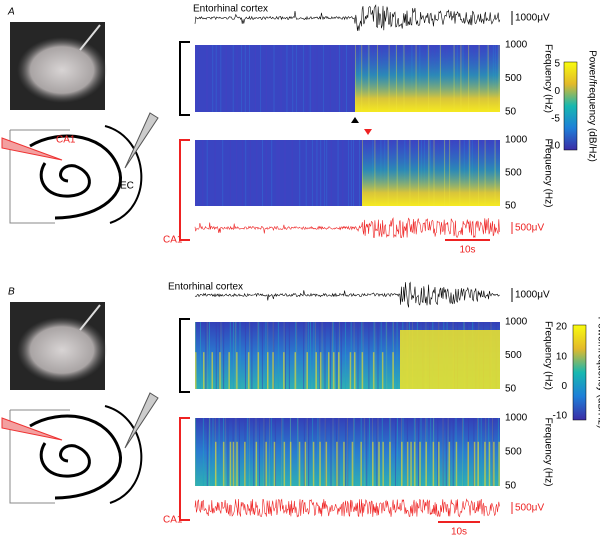 The width and height of the screenshot is (600, 545). Describe the element at coordinates (39, 456) in the screenshot. I see `diagram-outline` at that location.